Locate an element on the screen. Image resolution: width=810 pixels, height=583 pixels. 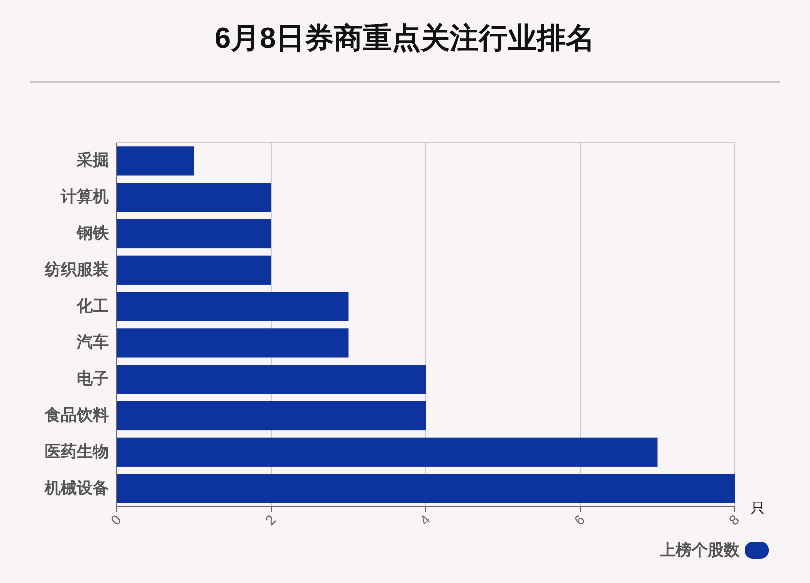
y-tick-label: 纺织服装 is located at coordinates (76, 269).